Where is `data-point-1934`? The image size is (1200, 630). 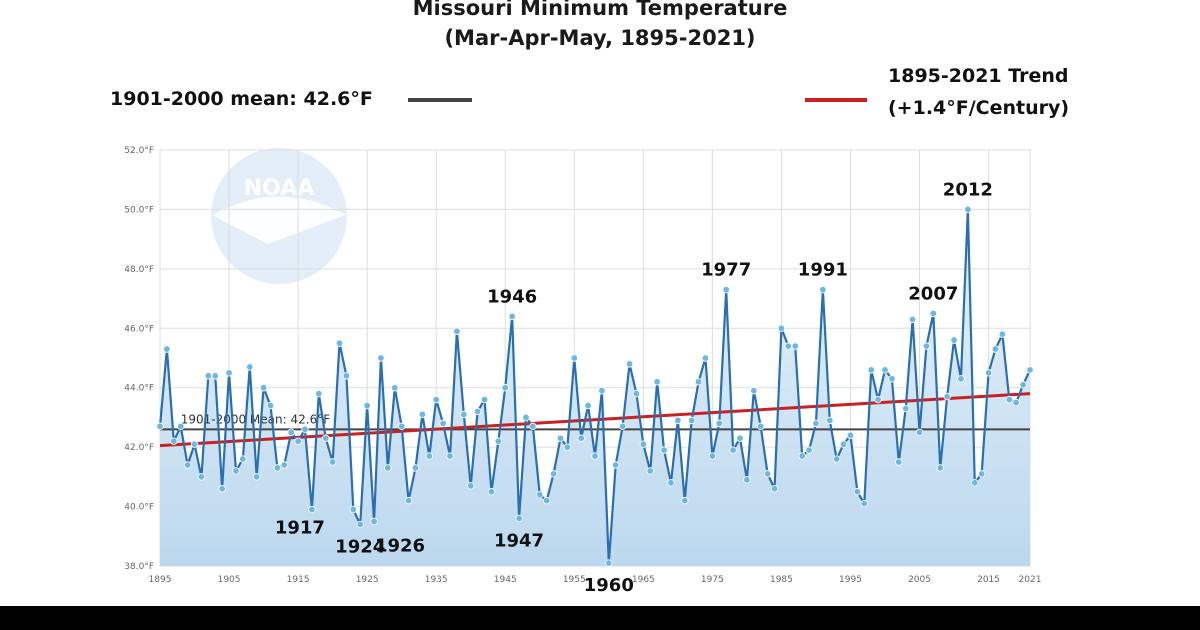 data-point-1934 is located at coordinates (429, 456).